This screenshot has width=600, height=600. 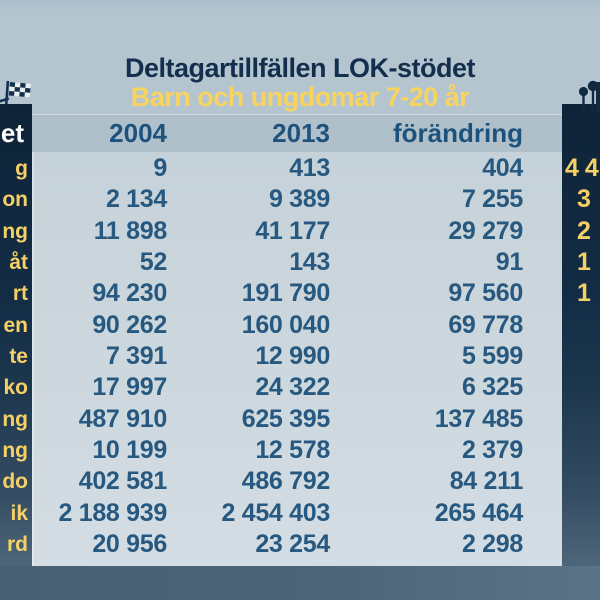 I want to click on value-change: 5 599, so click(x=492, y=356).